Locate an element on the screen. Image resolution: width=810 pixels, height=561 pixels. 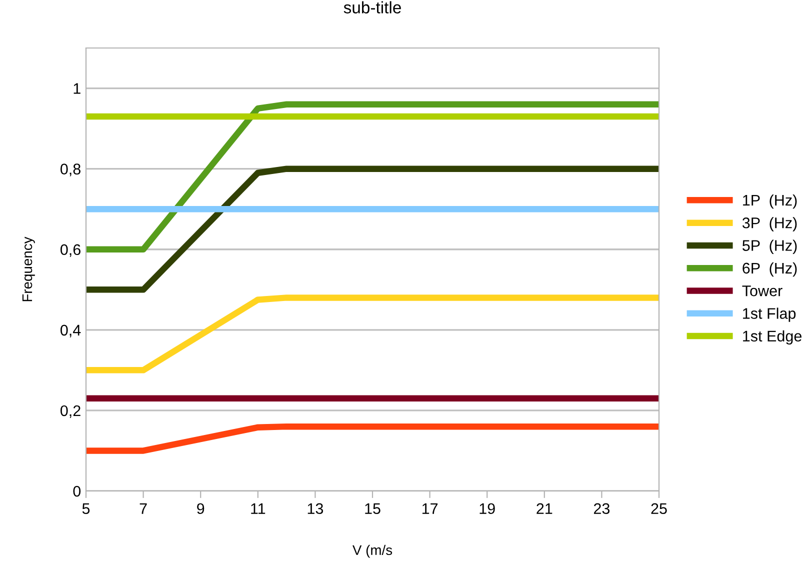
y-tick-label: 0,8 is located at coordinates (70, 170).